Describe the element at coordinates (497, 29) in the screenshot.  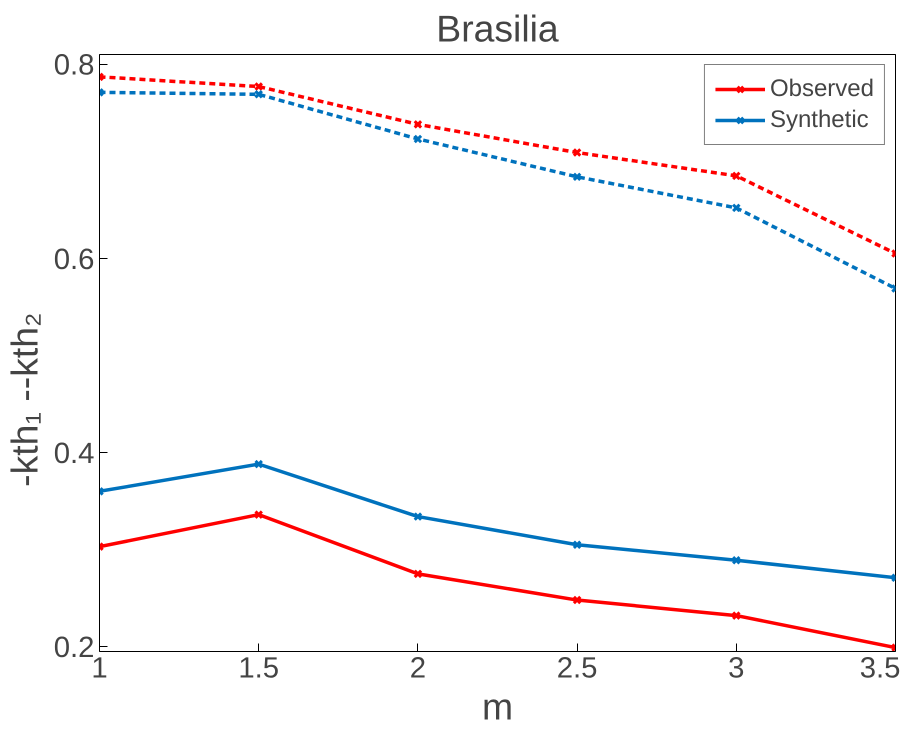
I see `chart-title: Brasilia` at that location.